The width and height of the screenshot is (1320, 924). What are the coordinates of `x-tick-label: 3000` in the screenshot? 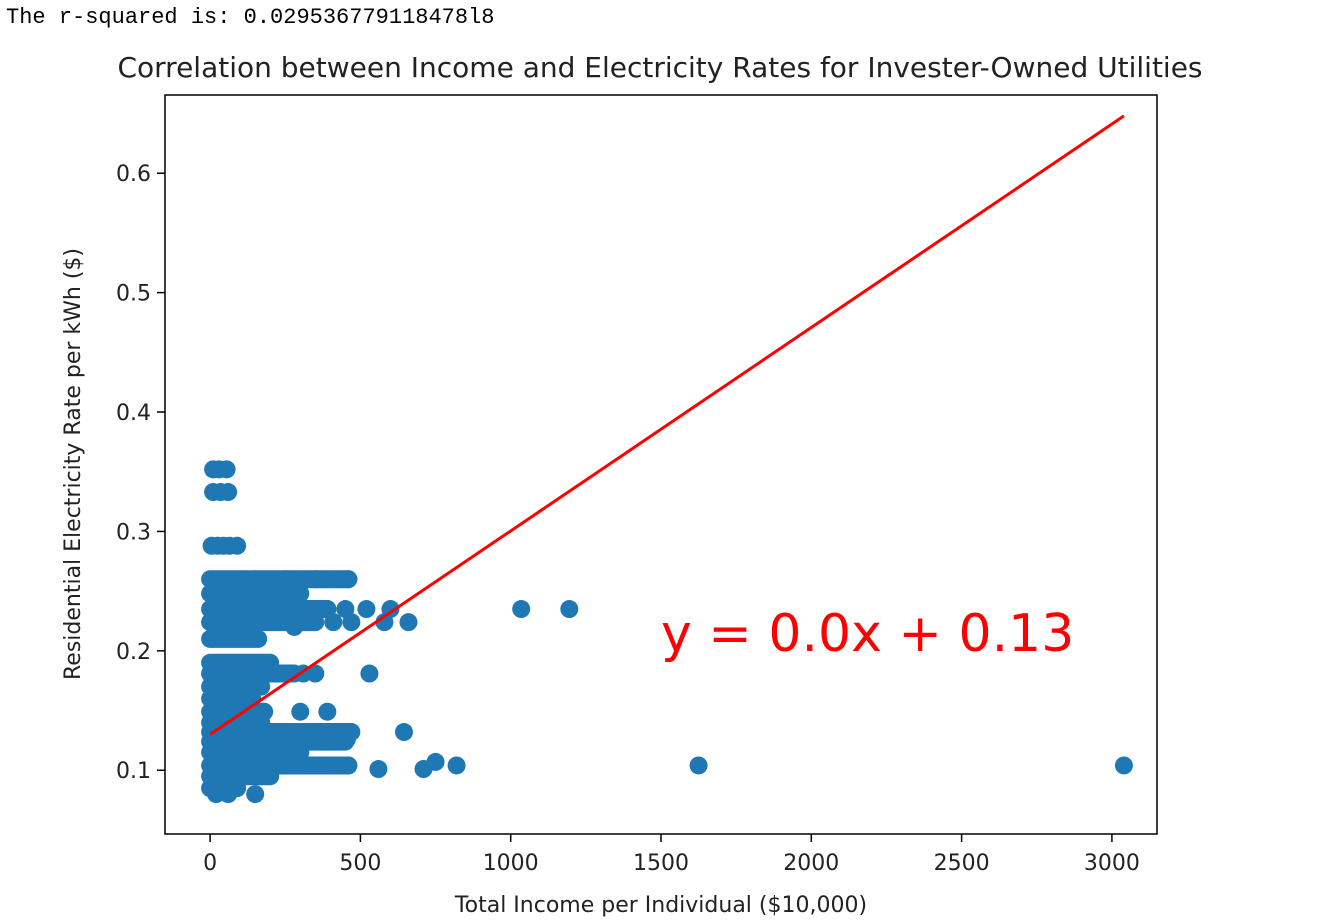 It's located at (1112, 863).